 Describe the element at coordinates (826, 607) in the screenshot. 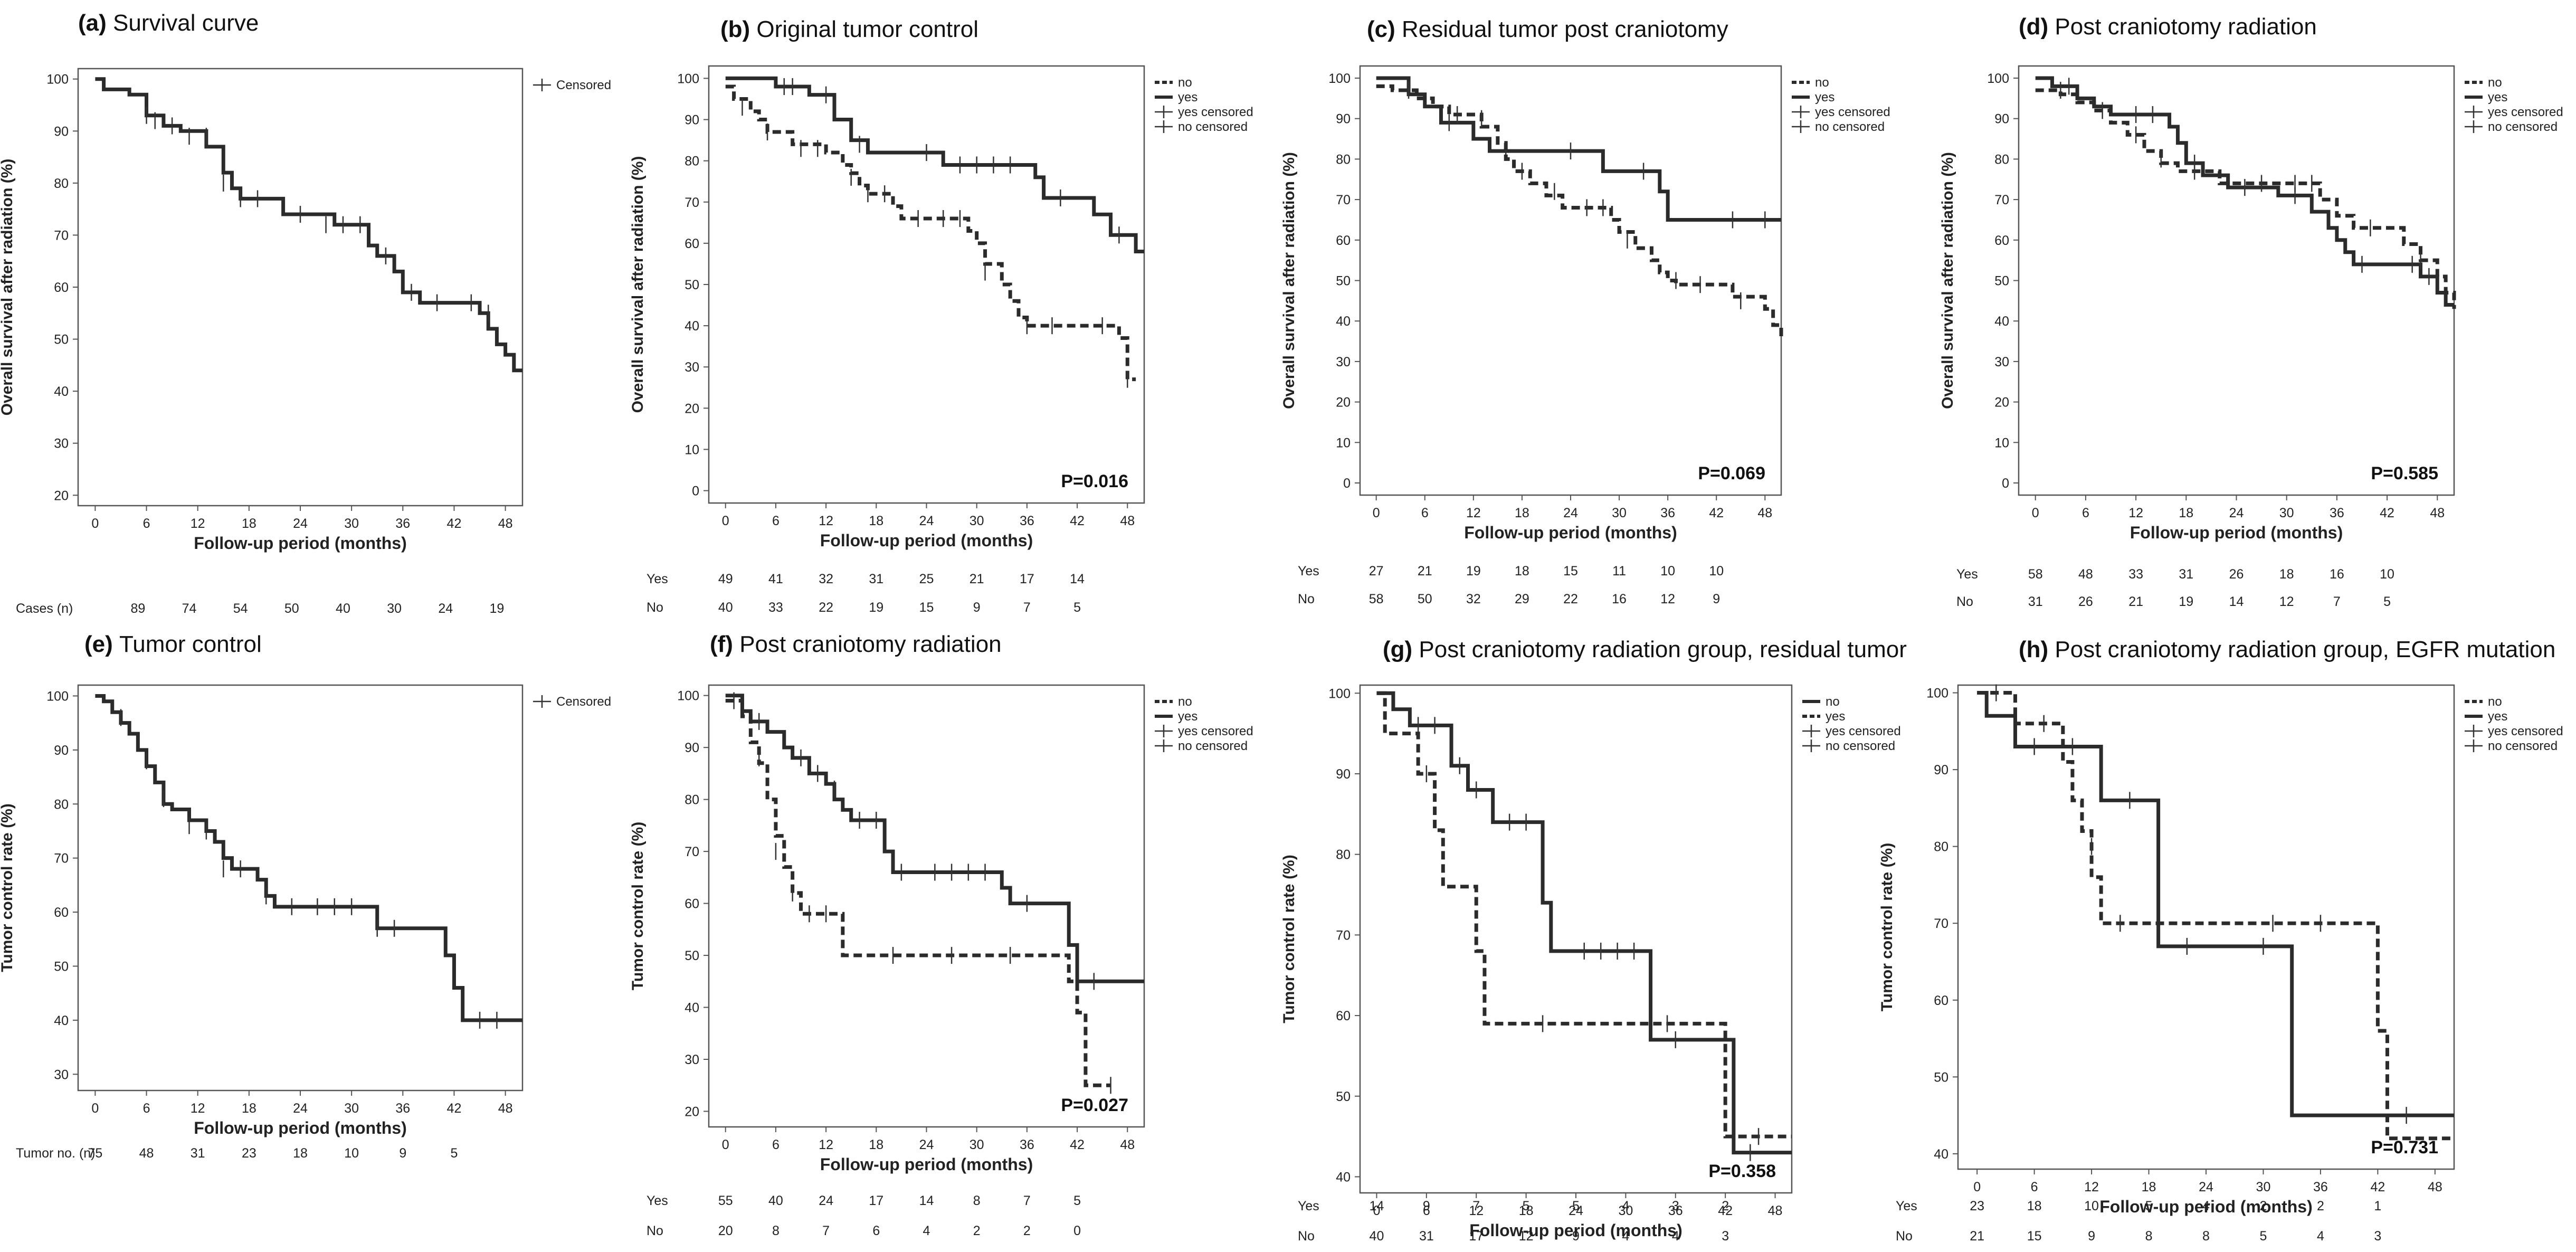

I see `risk-value: 22` at that location.